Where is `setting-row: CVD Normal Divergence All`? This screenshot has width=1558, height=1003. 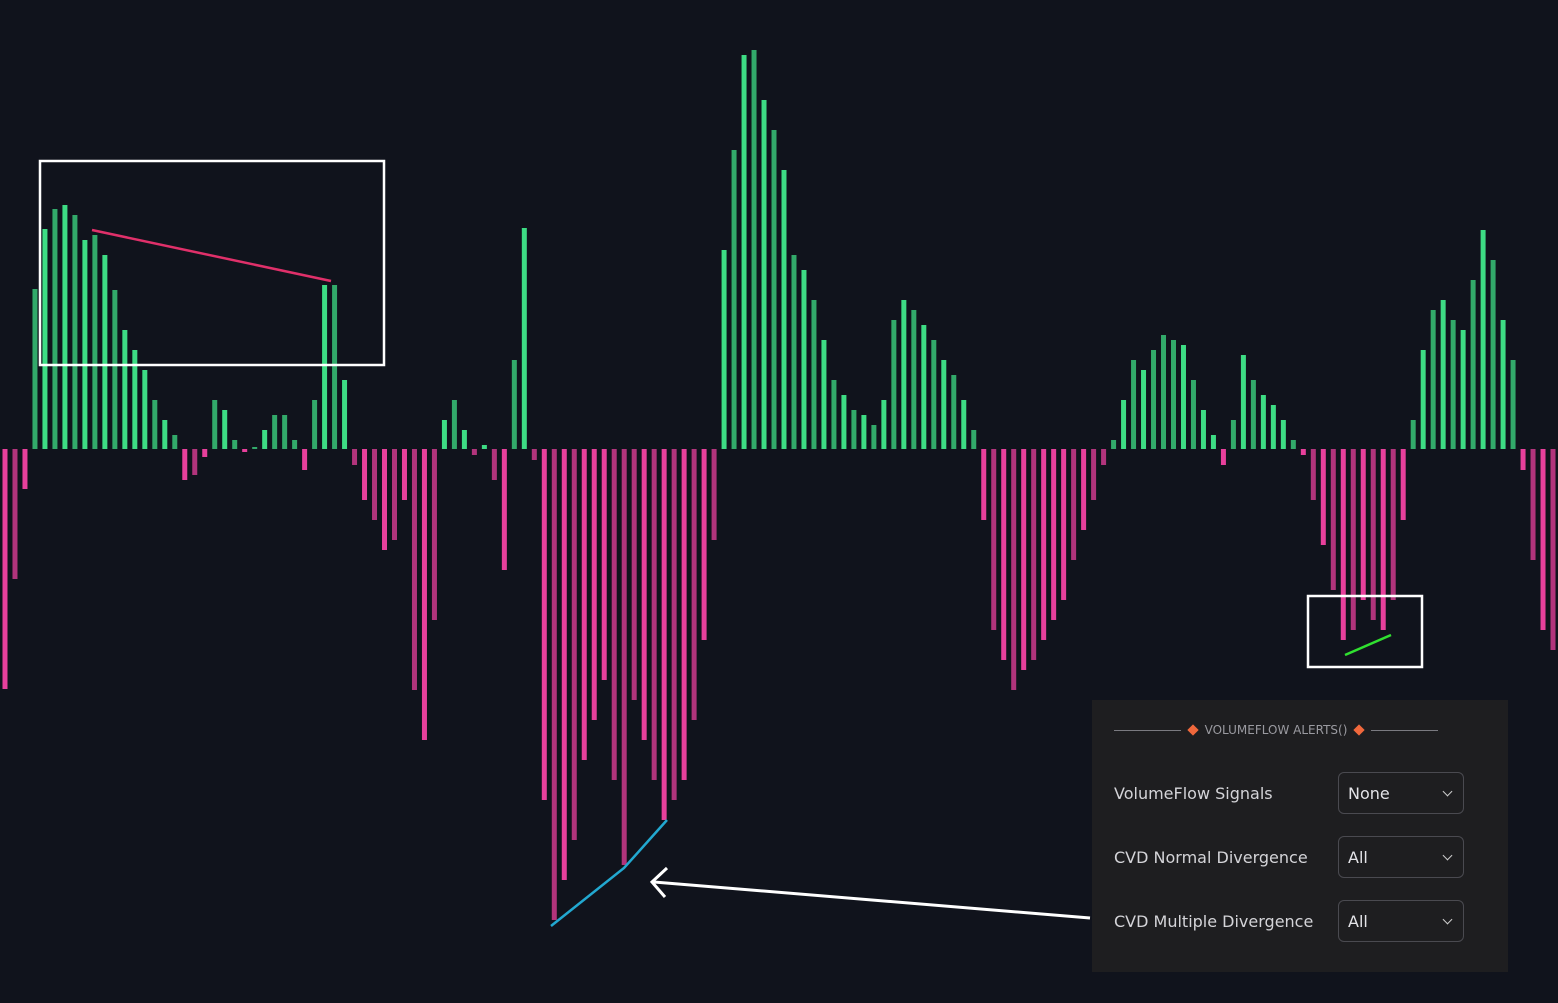 setting-row: CVD Normal Divergence All is located at coordinates (1290, 858).